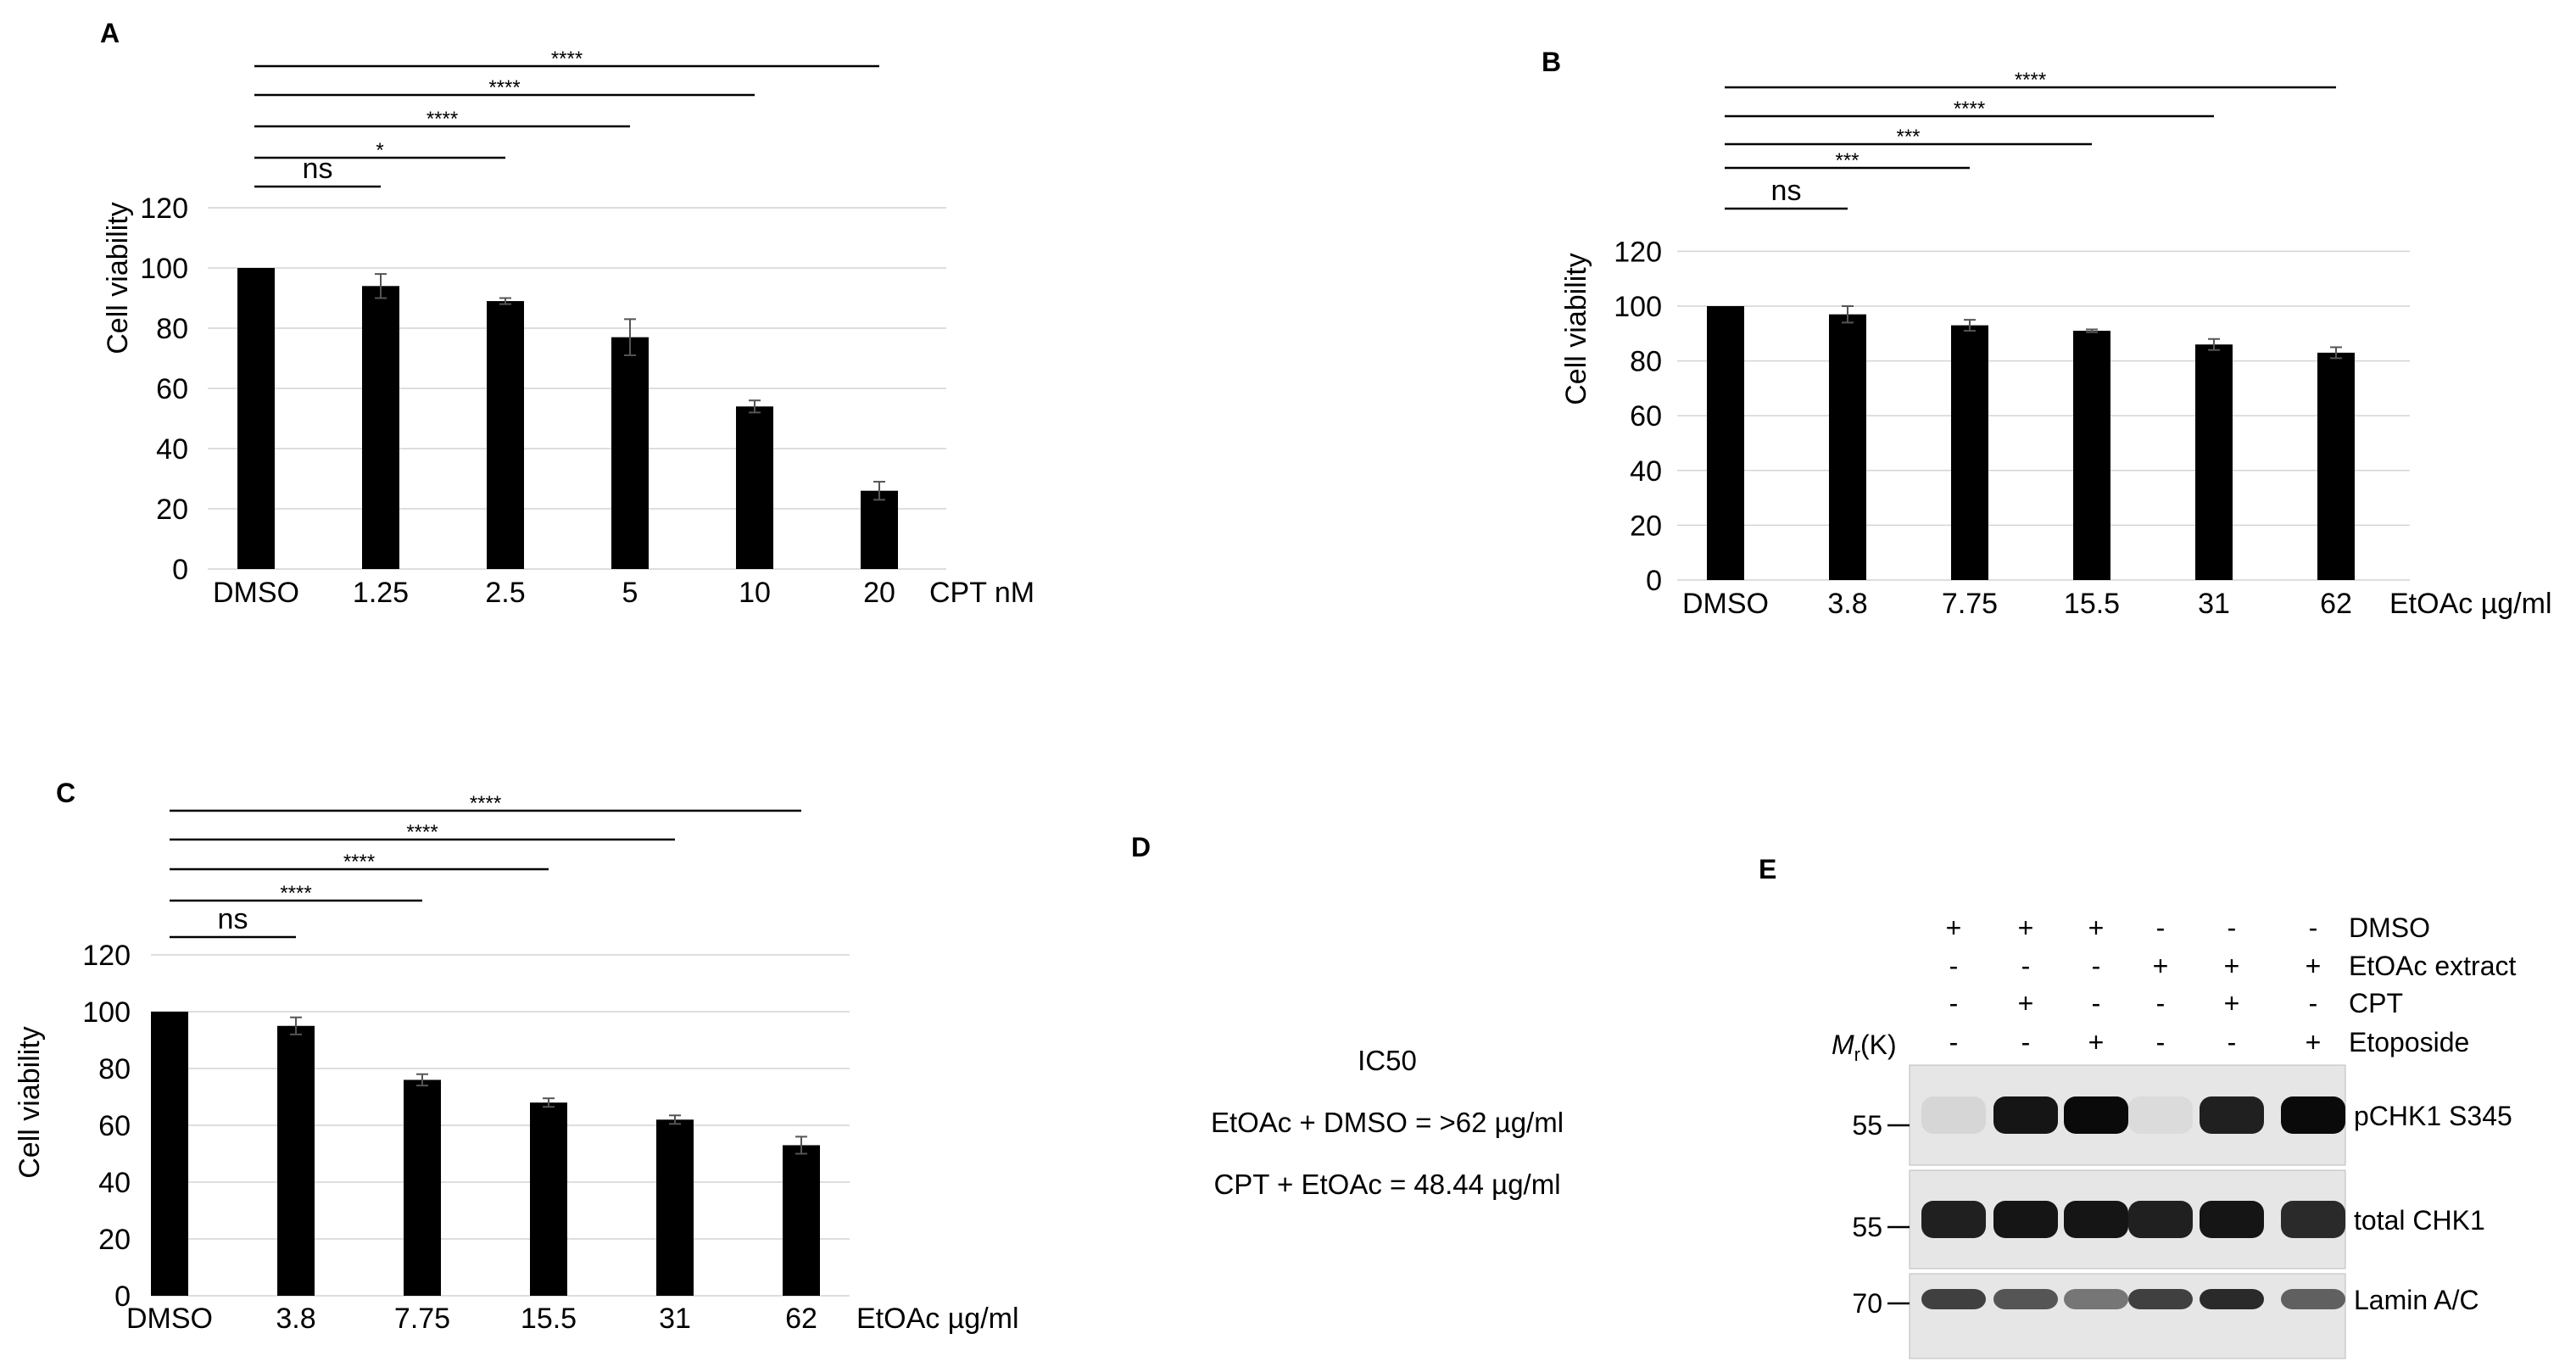  Describe the element at coordinates (1867, 1303) in the screenshot. I see `marker-label: 70` at that location.